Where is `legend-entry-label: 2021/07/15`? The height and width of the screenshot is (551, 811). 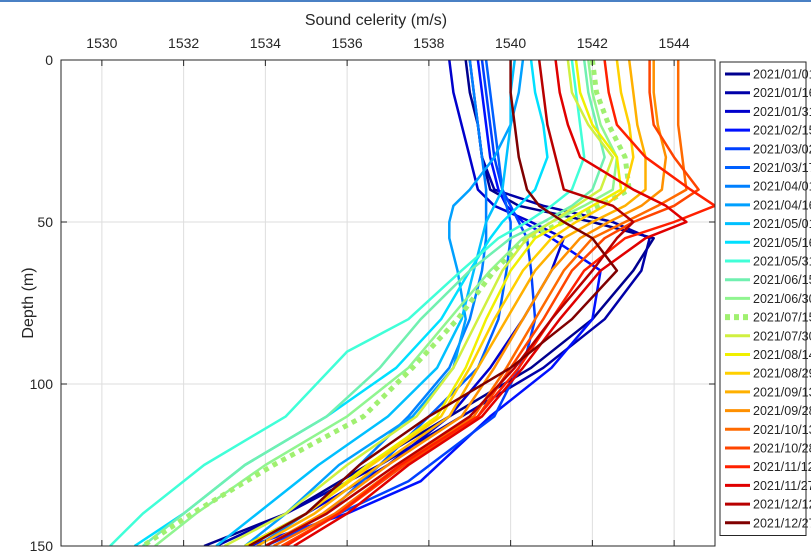
legend-entry-label: 2021/07/15 is located at coordinates (782, 318).